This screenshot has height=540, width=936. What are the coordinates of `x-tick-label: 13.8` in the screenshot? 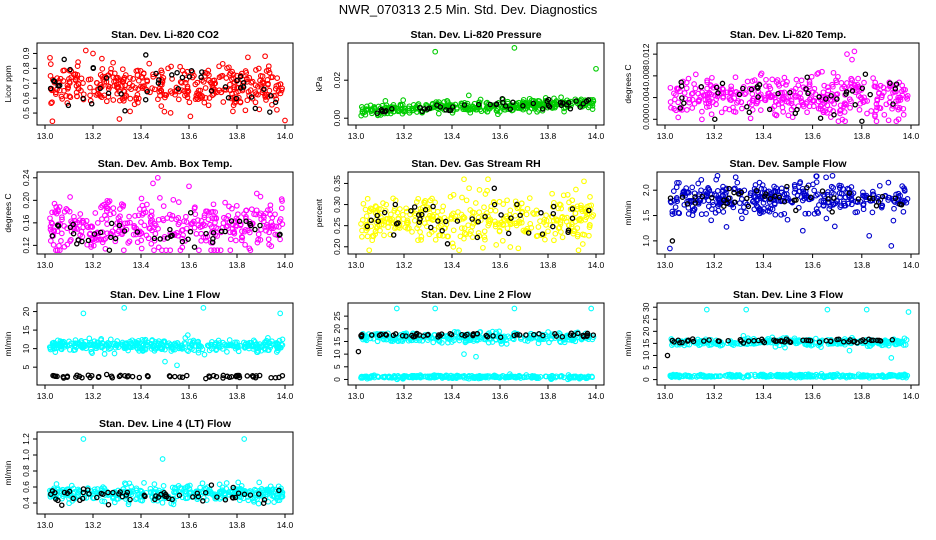 It's located at (548, 136).